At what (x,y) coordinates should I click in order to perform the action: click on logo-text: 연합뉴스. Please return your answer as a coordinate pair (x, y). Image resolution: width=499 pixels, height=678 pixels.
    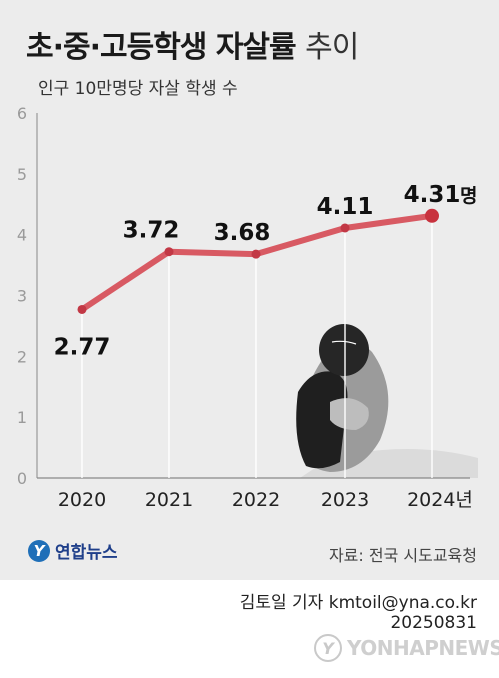
    Looking at the image, I should click on (86, 553).